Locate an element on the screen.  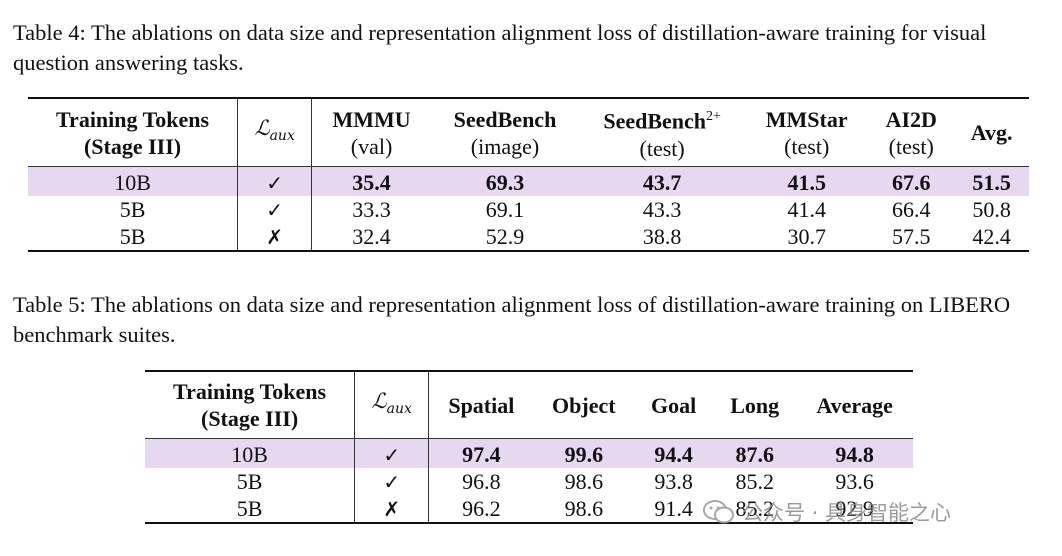
table5-header-long: Long is located at coordinates (755, 405).